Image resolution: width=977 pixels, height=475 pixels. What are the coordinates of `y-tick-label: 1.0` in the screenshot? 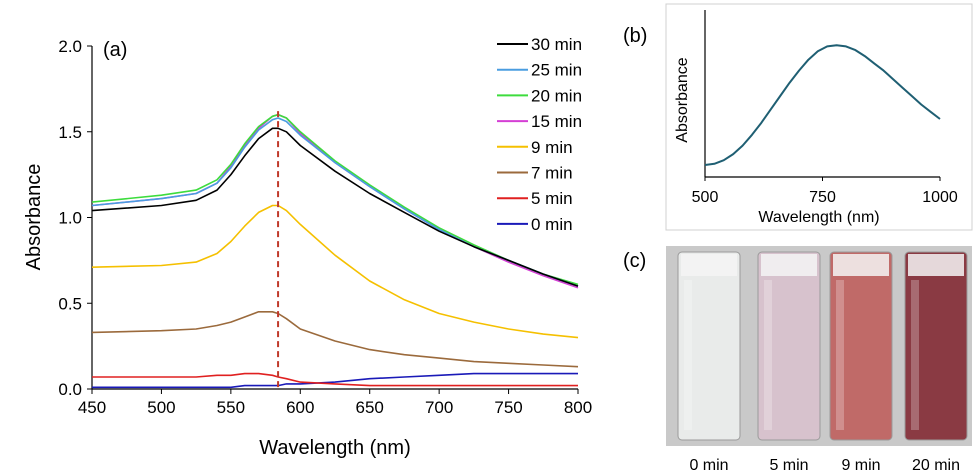 It's located at (70, 218).